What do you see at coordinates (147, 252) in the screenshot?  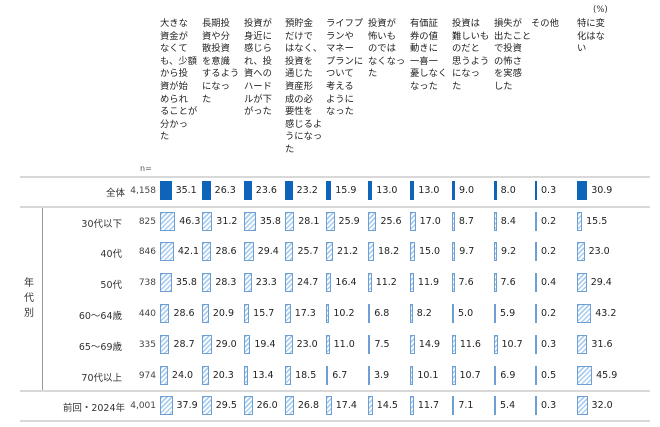 I see `sample-size: 846` at bounding box center [147, 252].